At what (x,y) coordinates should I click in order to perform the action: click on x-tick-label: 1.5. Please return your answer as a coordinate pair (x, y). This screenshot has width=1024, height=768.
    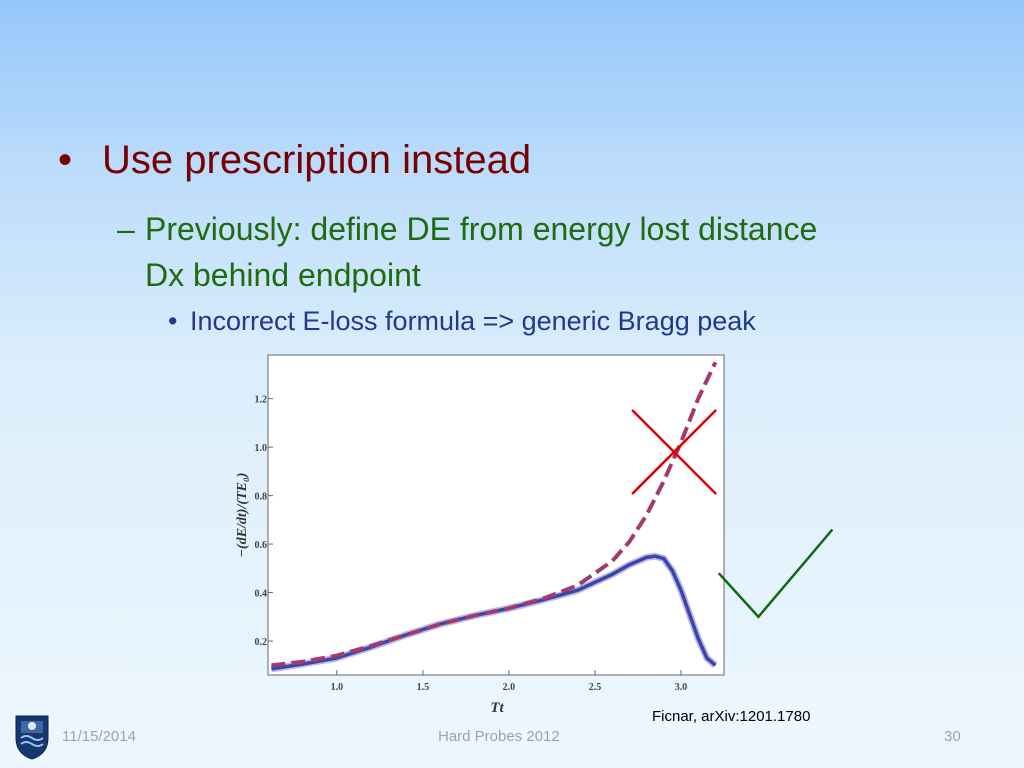
    Looking at the image, I should click on (423, 687).